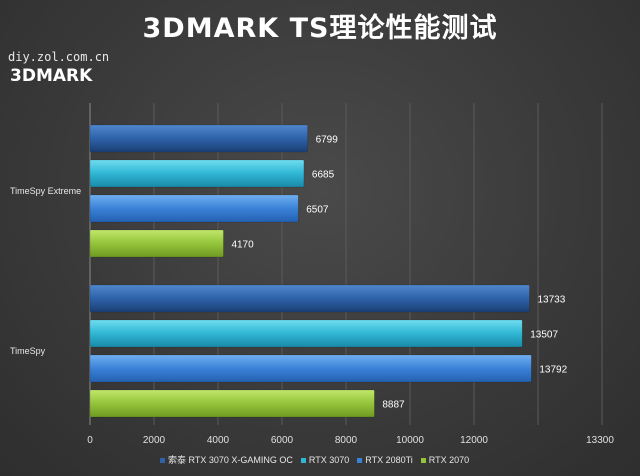  I want to click on bar-value-label: 4170, so click(242, 245).